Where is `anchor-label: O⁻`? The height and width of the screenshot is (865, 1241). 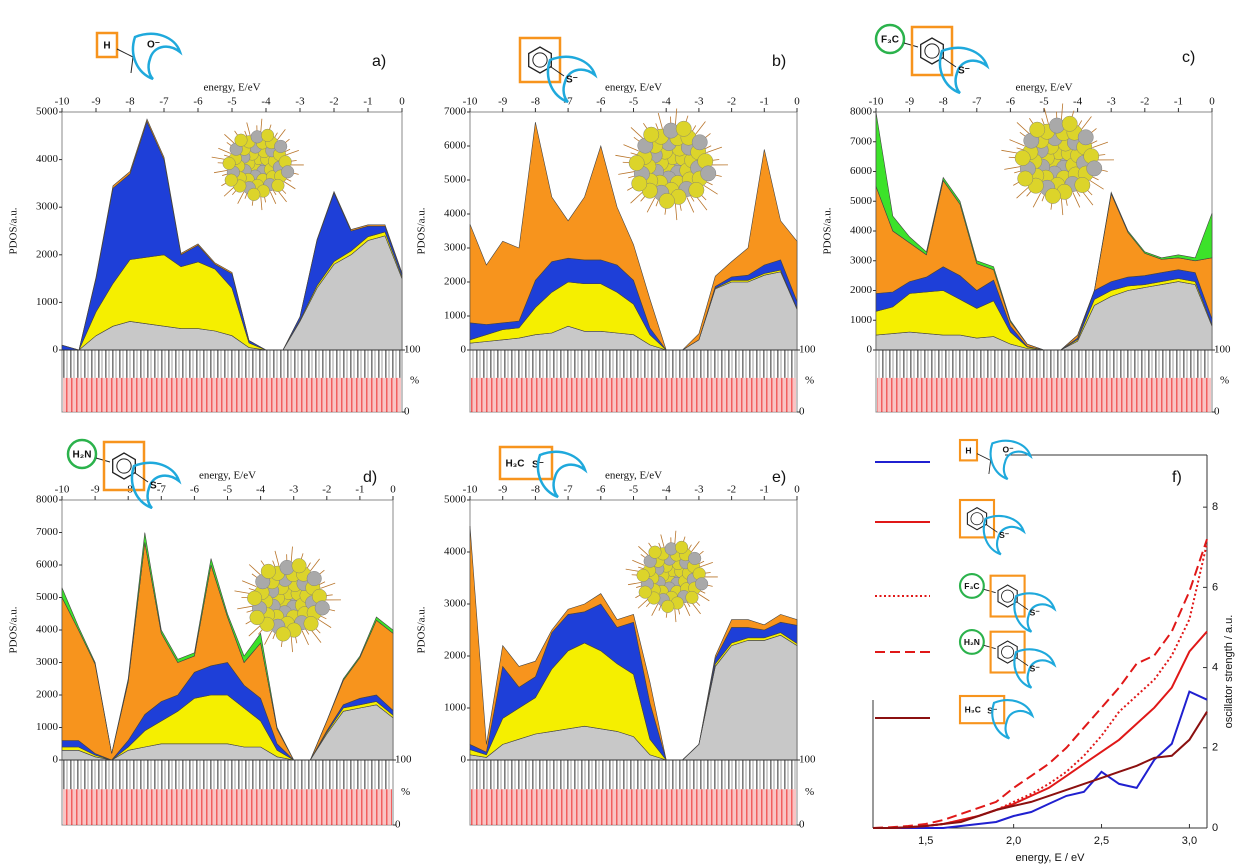
anchor-label: O⁻ is located at coordinates (1009, 449).